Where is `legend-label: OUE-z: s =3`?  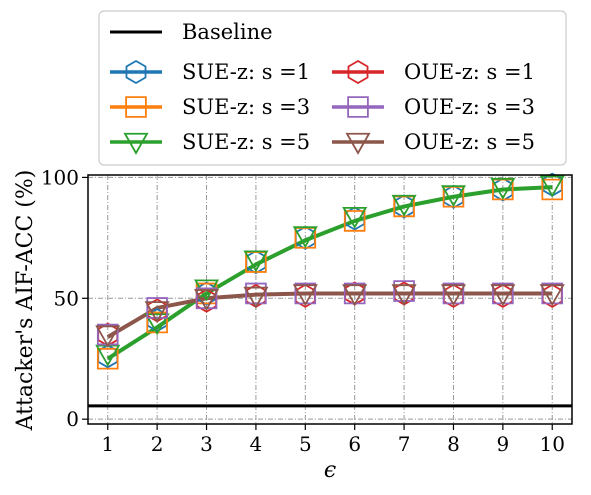 legend-label: OUE-z: s =3 is located at coordinates (469, 107).